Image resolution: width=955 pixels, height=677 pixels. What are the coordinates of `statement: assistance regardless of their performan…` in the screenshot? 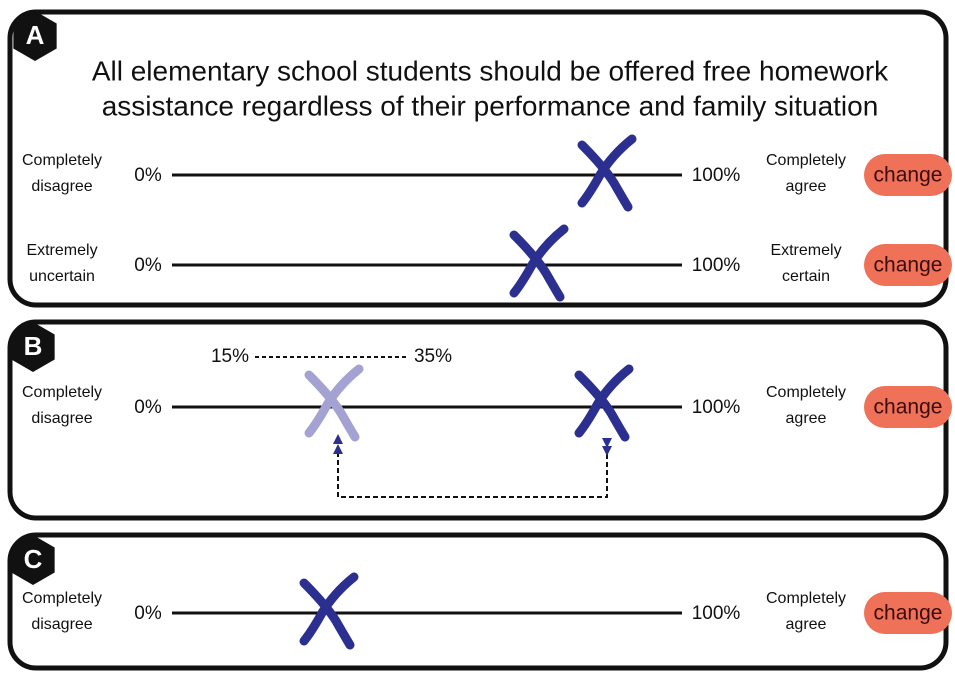 It's located at (490, 105).